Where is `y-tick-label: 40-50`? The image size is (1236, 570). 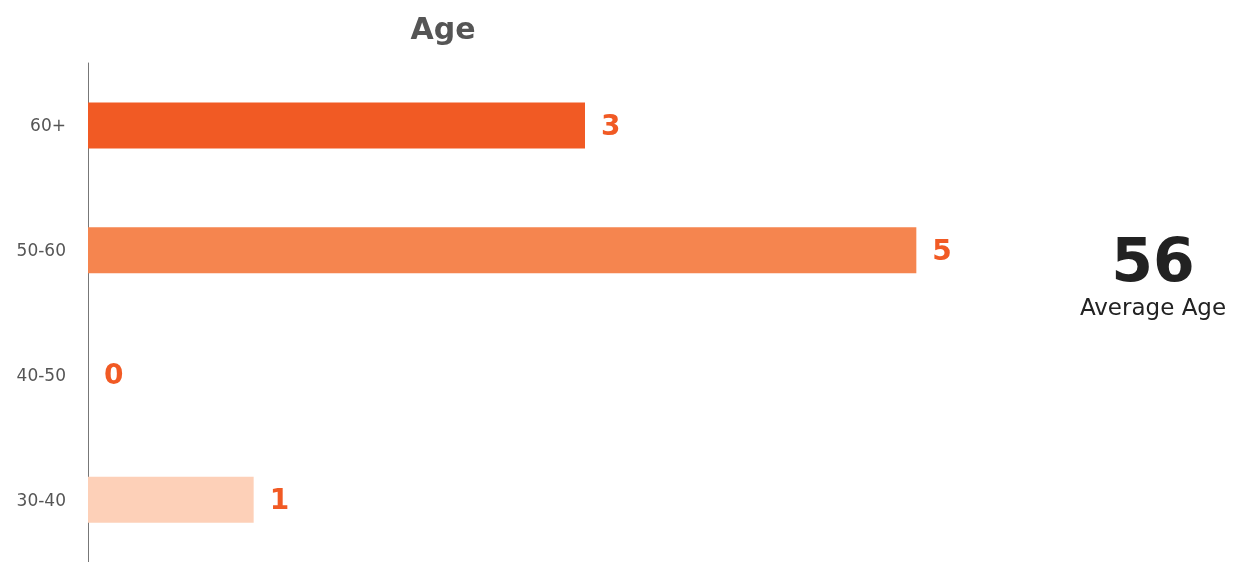
y-tick-label: 40-50 is located at coordinates (41, 374).